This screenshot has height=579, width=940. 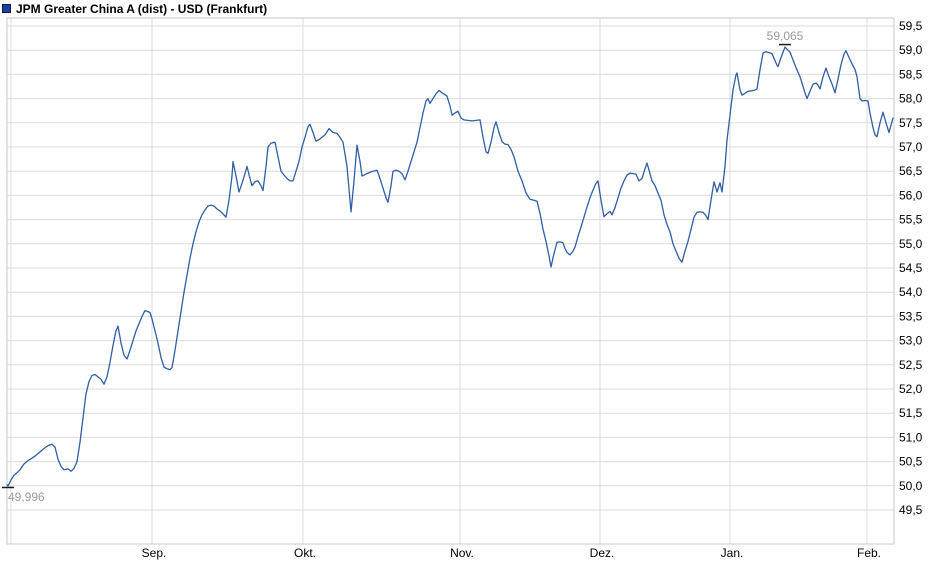 I want to click on x-axis-label: Okt., so click(x=305, y=553).